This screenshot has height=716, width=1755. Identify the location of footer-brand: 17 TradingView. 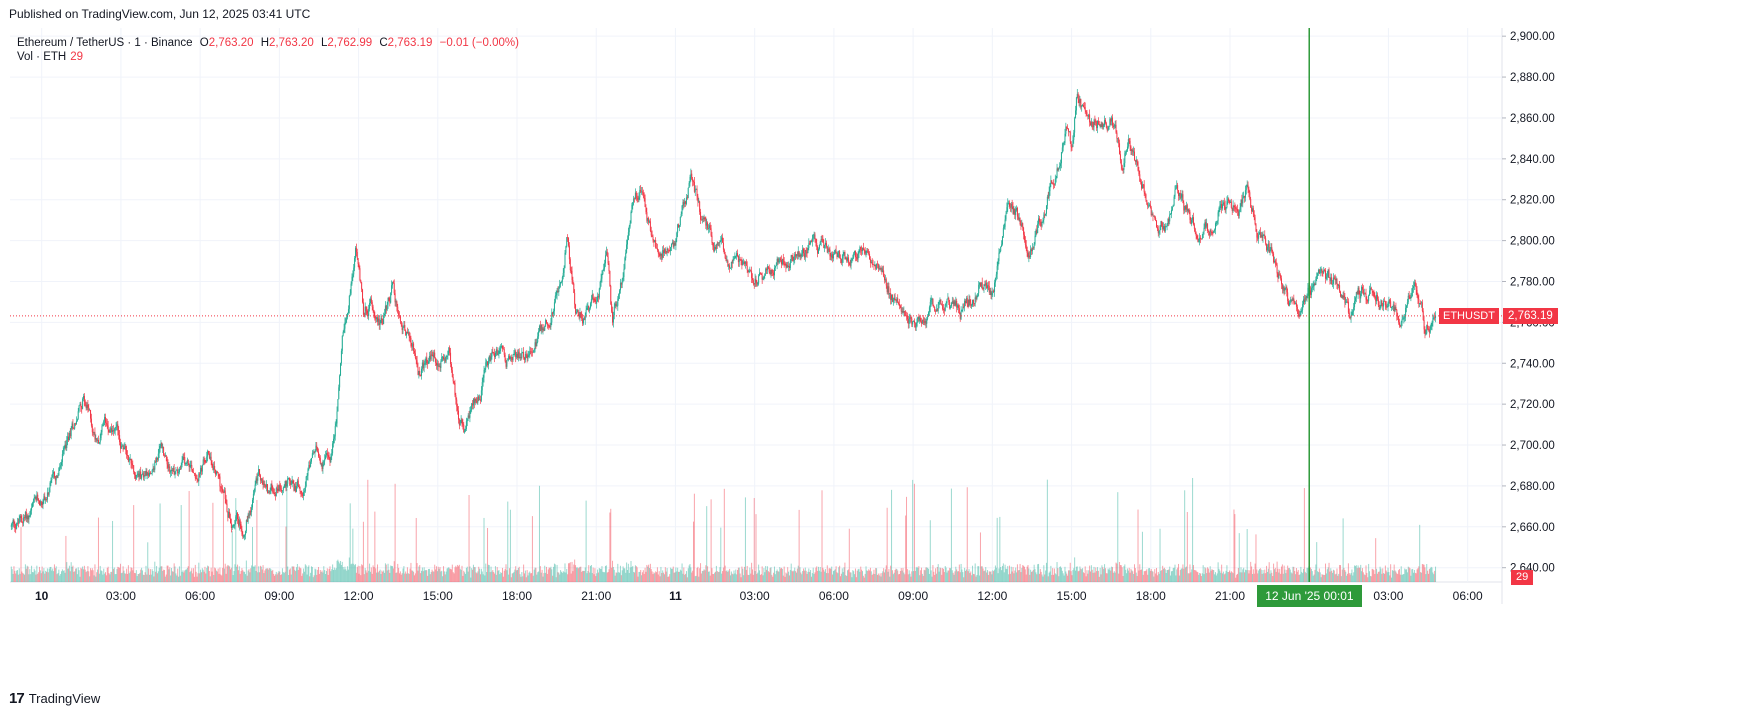
(54, 698).